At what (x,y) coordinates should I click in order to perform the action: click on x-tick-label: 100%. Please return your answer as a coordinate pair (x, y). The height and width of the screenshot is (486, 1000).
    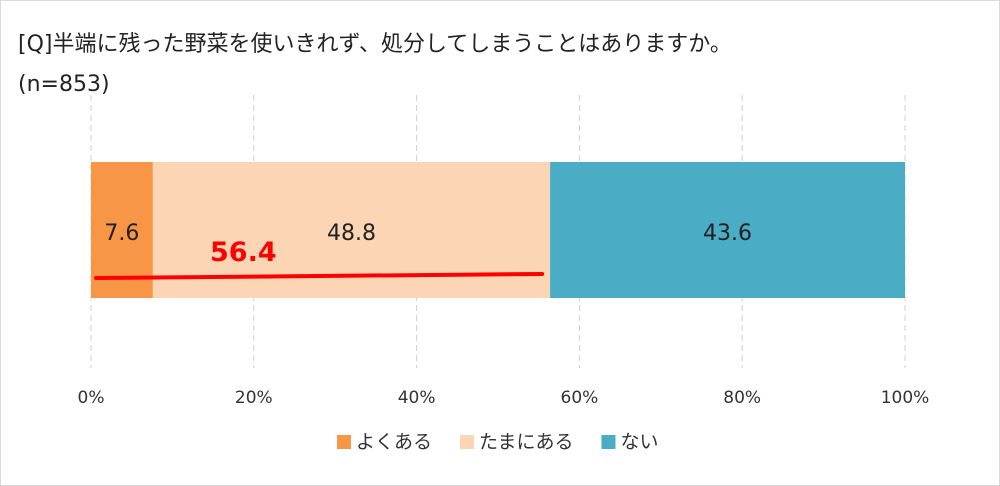
    Looking at the image, I should click on (905, 398).